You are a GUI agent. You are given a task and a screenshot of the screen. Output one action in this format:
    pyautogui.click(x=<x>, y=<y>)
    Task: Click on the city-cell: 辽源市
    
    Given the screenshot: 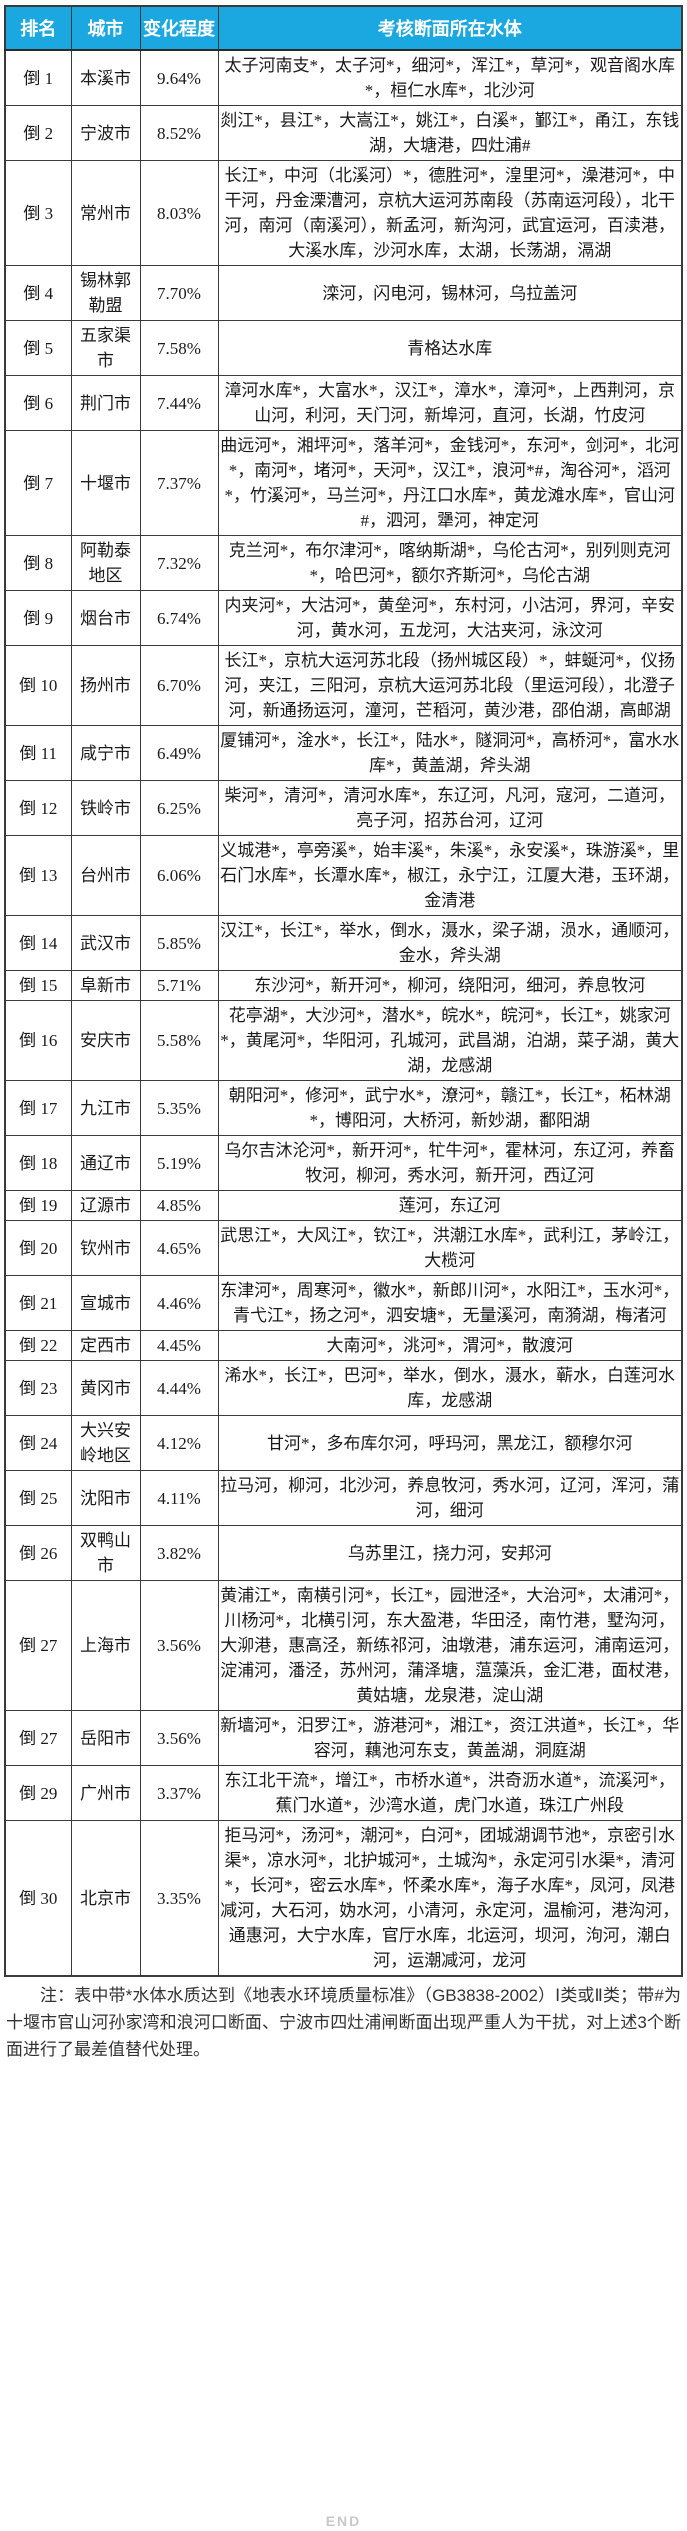 What is the action you would take?
    pyautogui.click(x=105, y=1205)
    